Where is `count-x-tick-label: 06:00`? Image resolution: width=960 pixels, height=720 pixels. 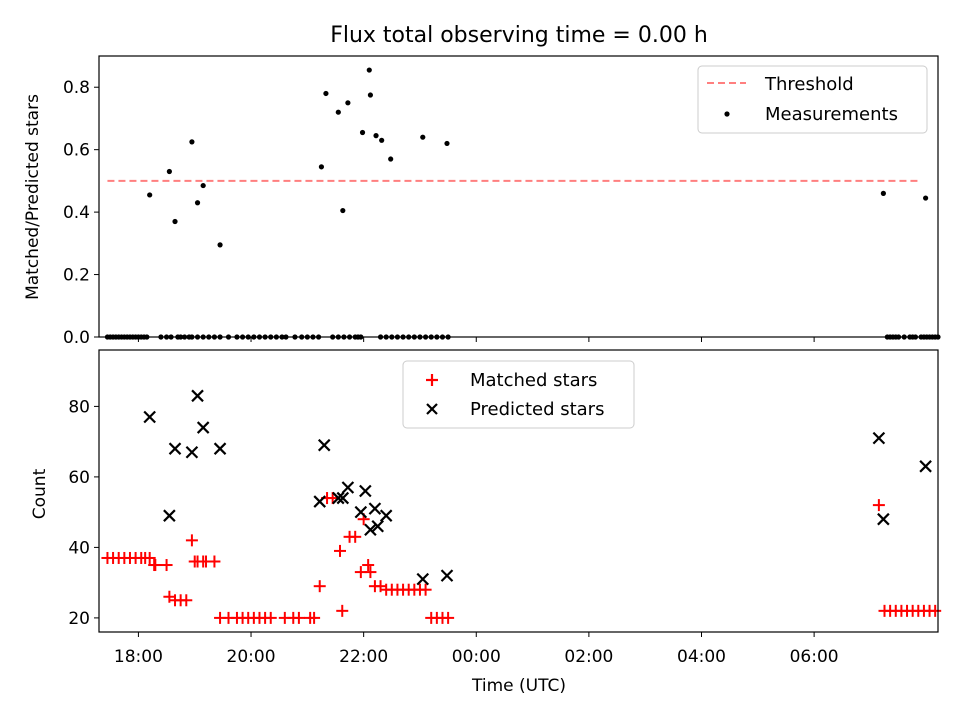 count-x-tick-label: 06:00 is located at coordinates (814, 657).